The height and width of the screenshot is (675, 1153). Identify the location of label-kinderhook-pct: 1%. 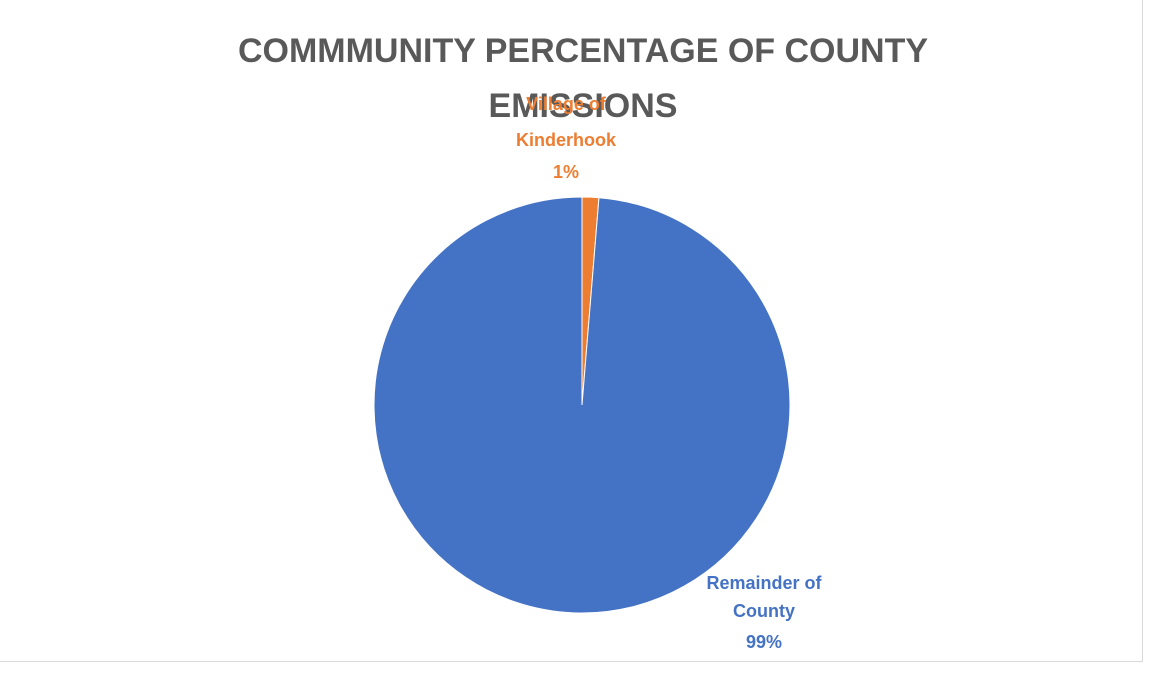
(566, 172).